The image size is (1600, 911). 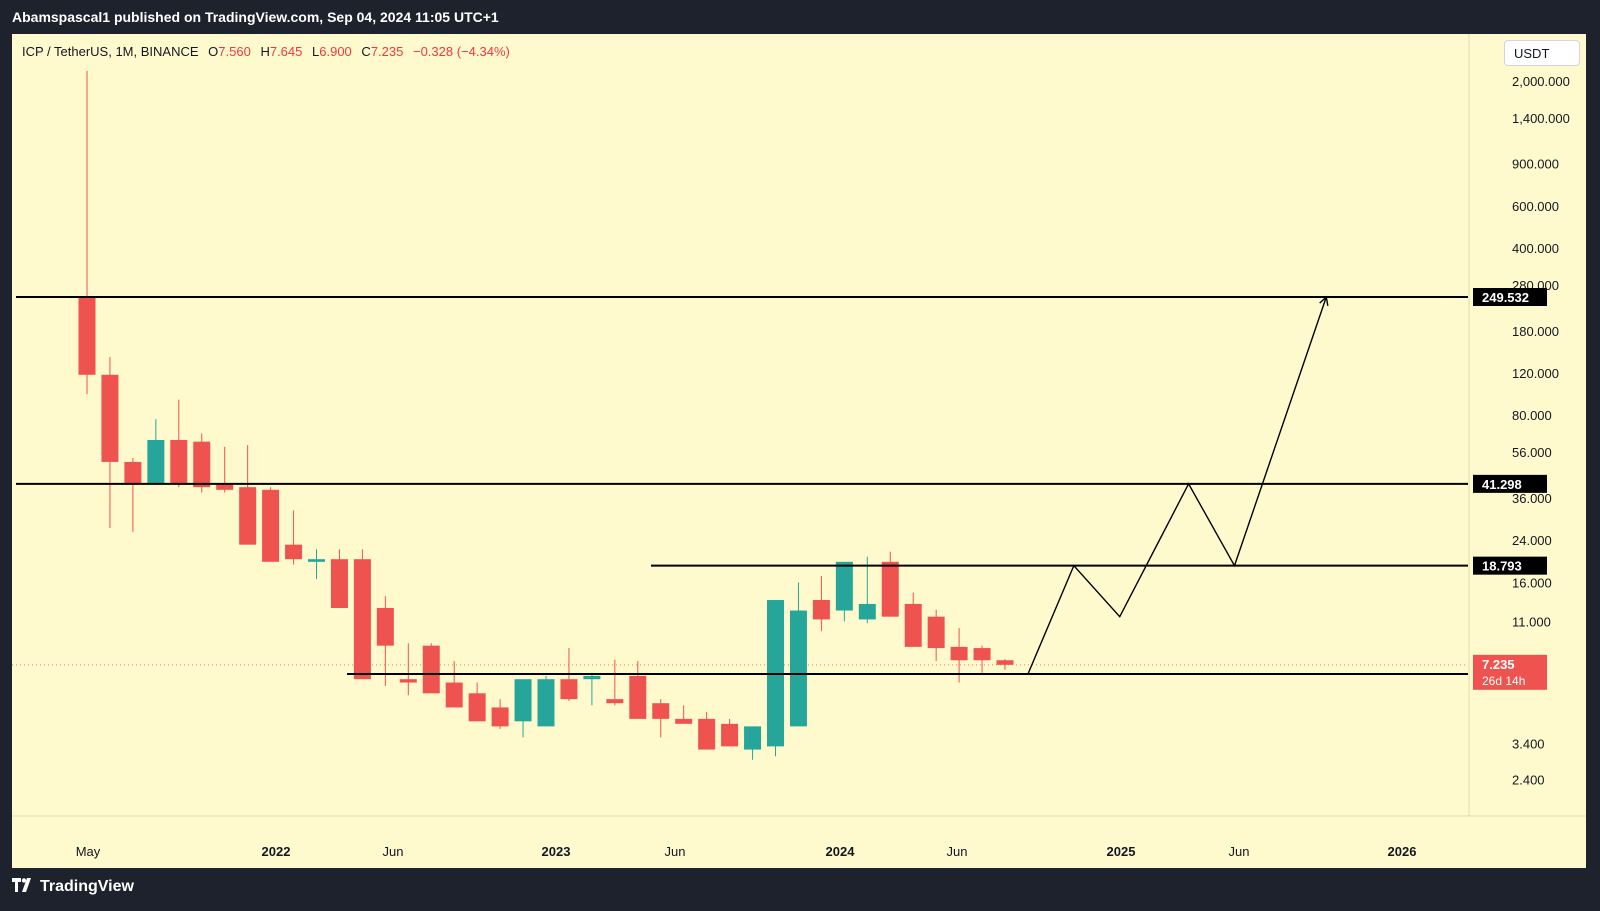 What do you see at coordinates (23, 887) in the screenshot?
I see `tradingview-logo-icon` at bounding box center [23, 887].